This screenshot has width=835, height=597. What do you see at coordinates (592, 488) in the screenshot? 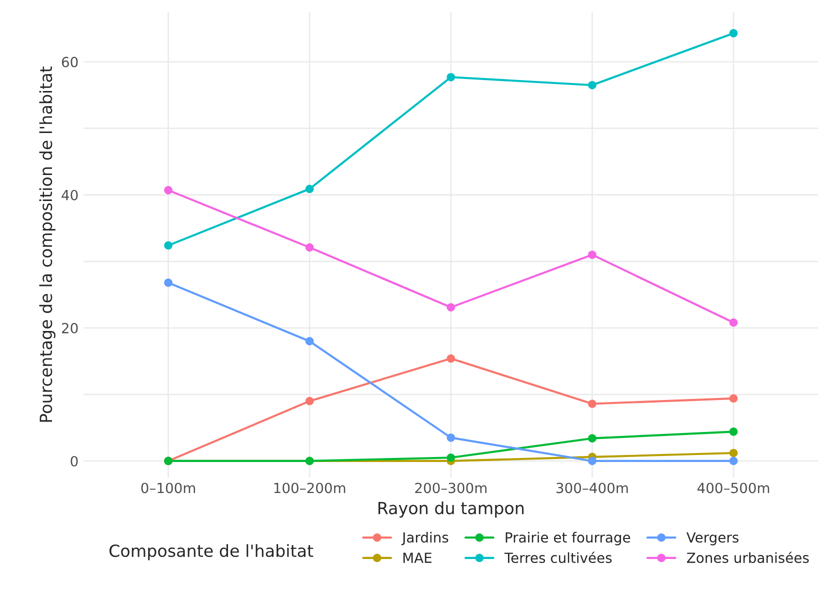
I see `x-tick-label: 300–400m` at bounding box center [592, 488].